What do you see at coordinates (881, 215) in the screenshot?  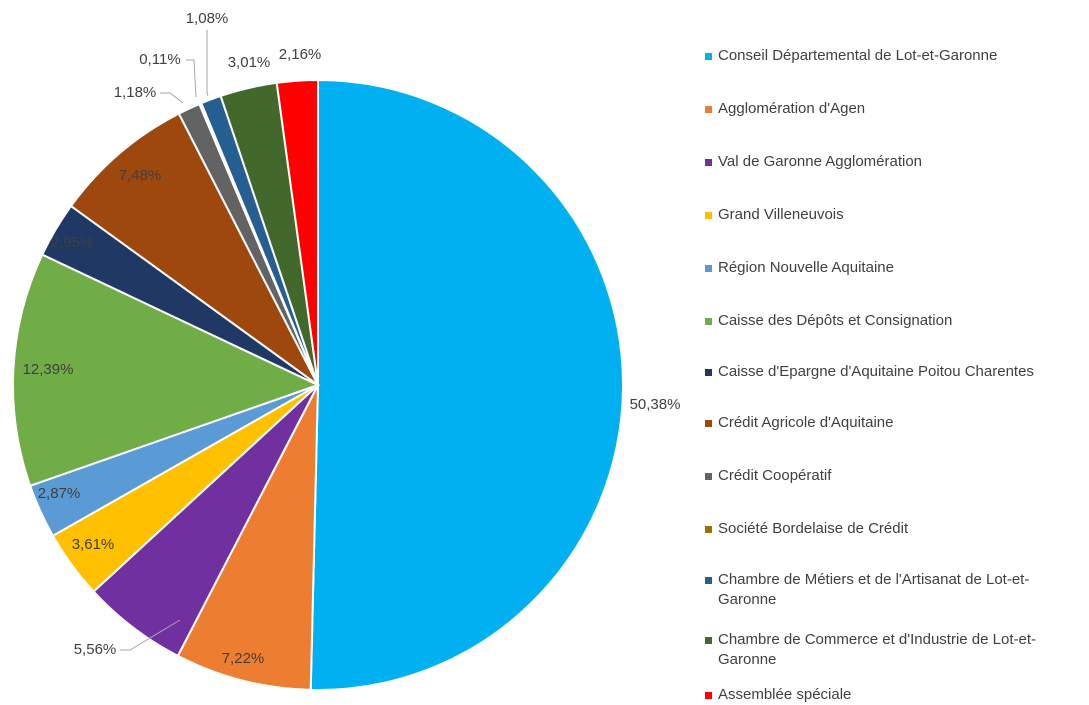 I see `legend-item: Grand Villeneuvois` at bounding box center [881, 215].